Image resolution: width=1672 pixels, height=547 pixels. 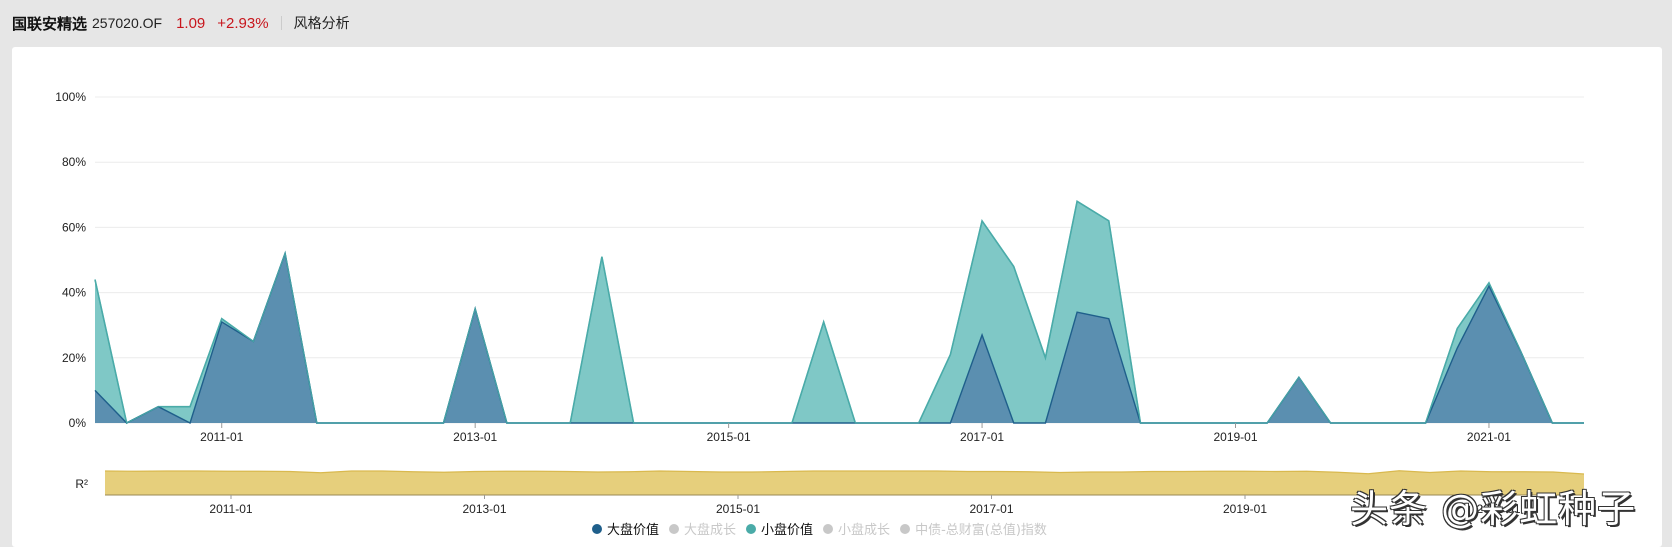 What do you see at coordinates (982, 437) in the screenshot?
I see `x-tick-label: 2017-01` at bounding box center [982, 437].